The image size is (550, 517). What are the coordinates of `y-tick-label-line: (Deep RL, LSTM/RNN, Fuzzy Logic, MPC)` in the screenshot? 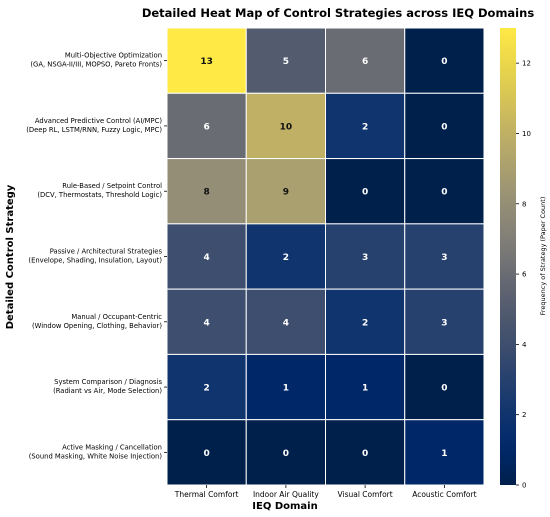 It's located at (94, 130).